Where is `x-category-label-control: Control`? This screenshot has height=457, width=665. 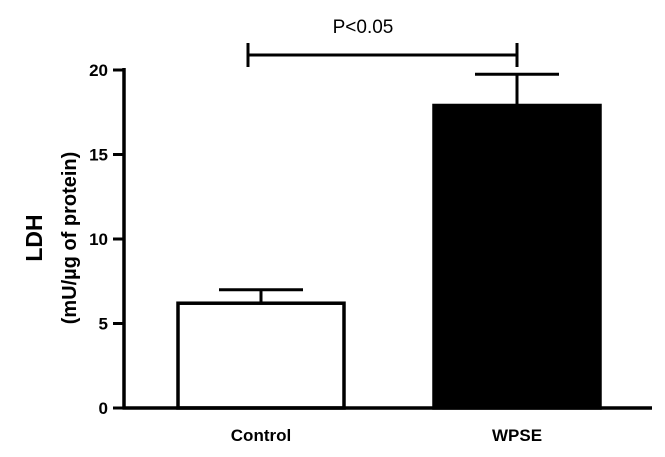 x-category-label-control: Control is located at coordinates (261, 435).